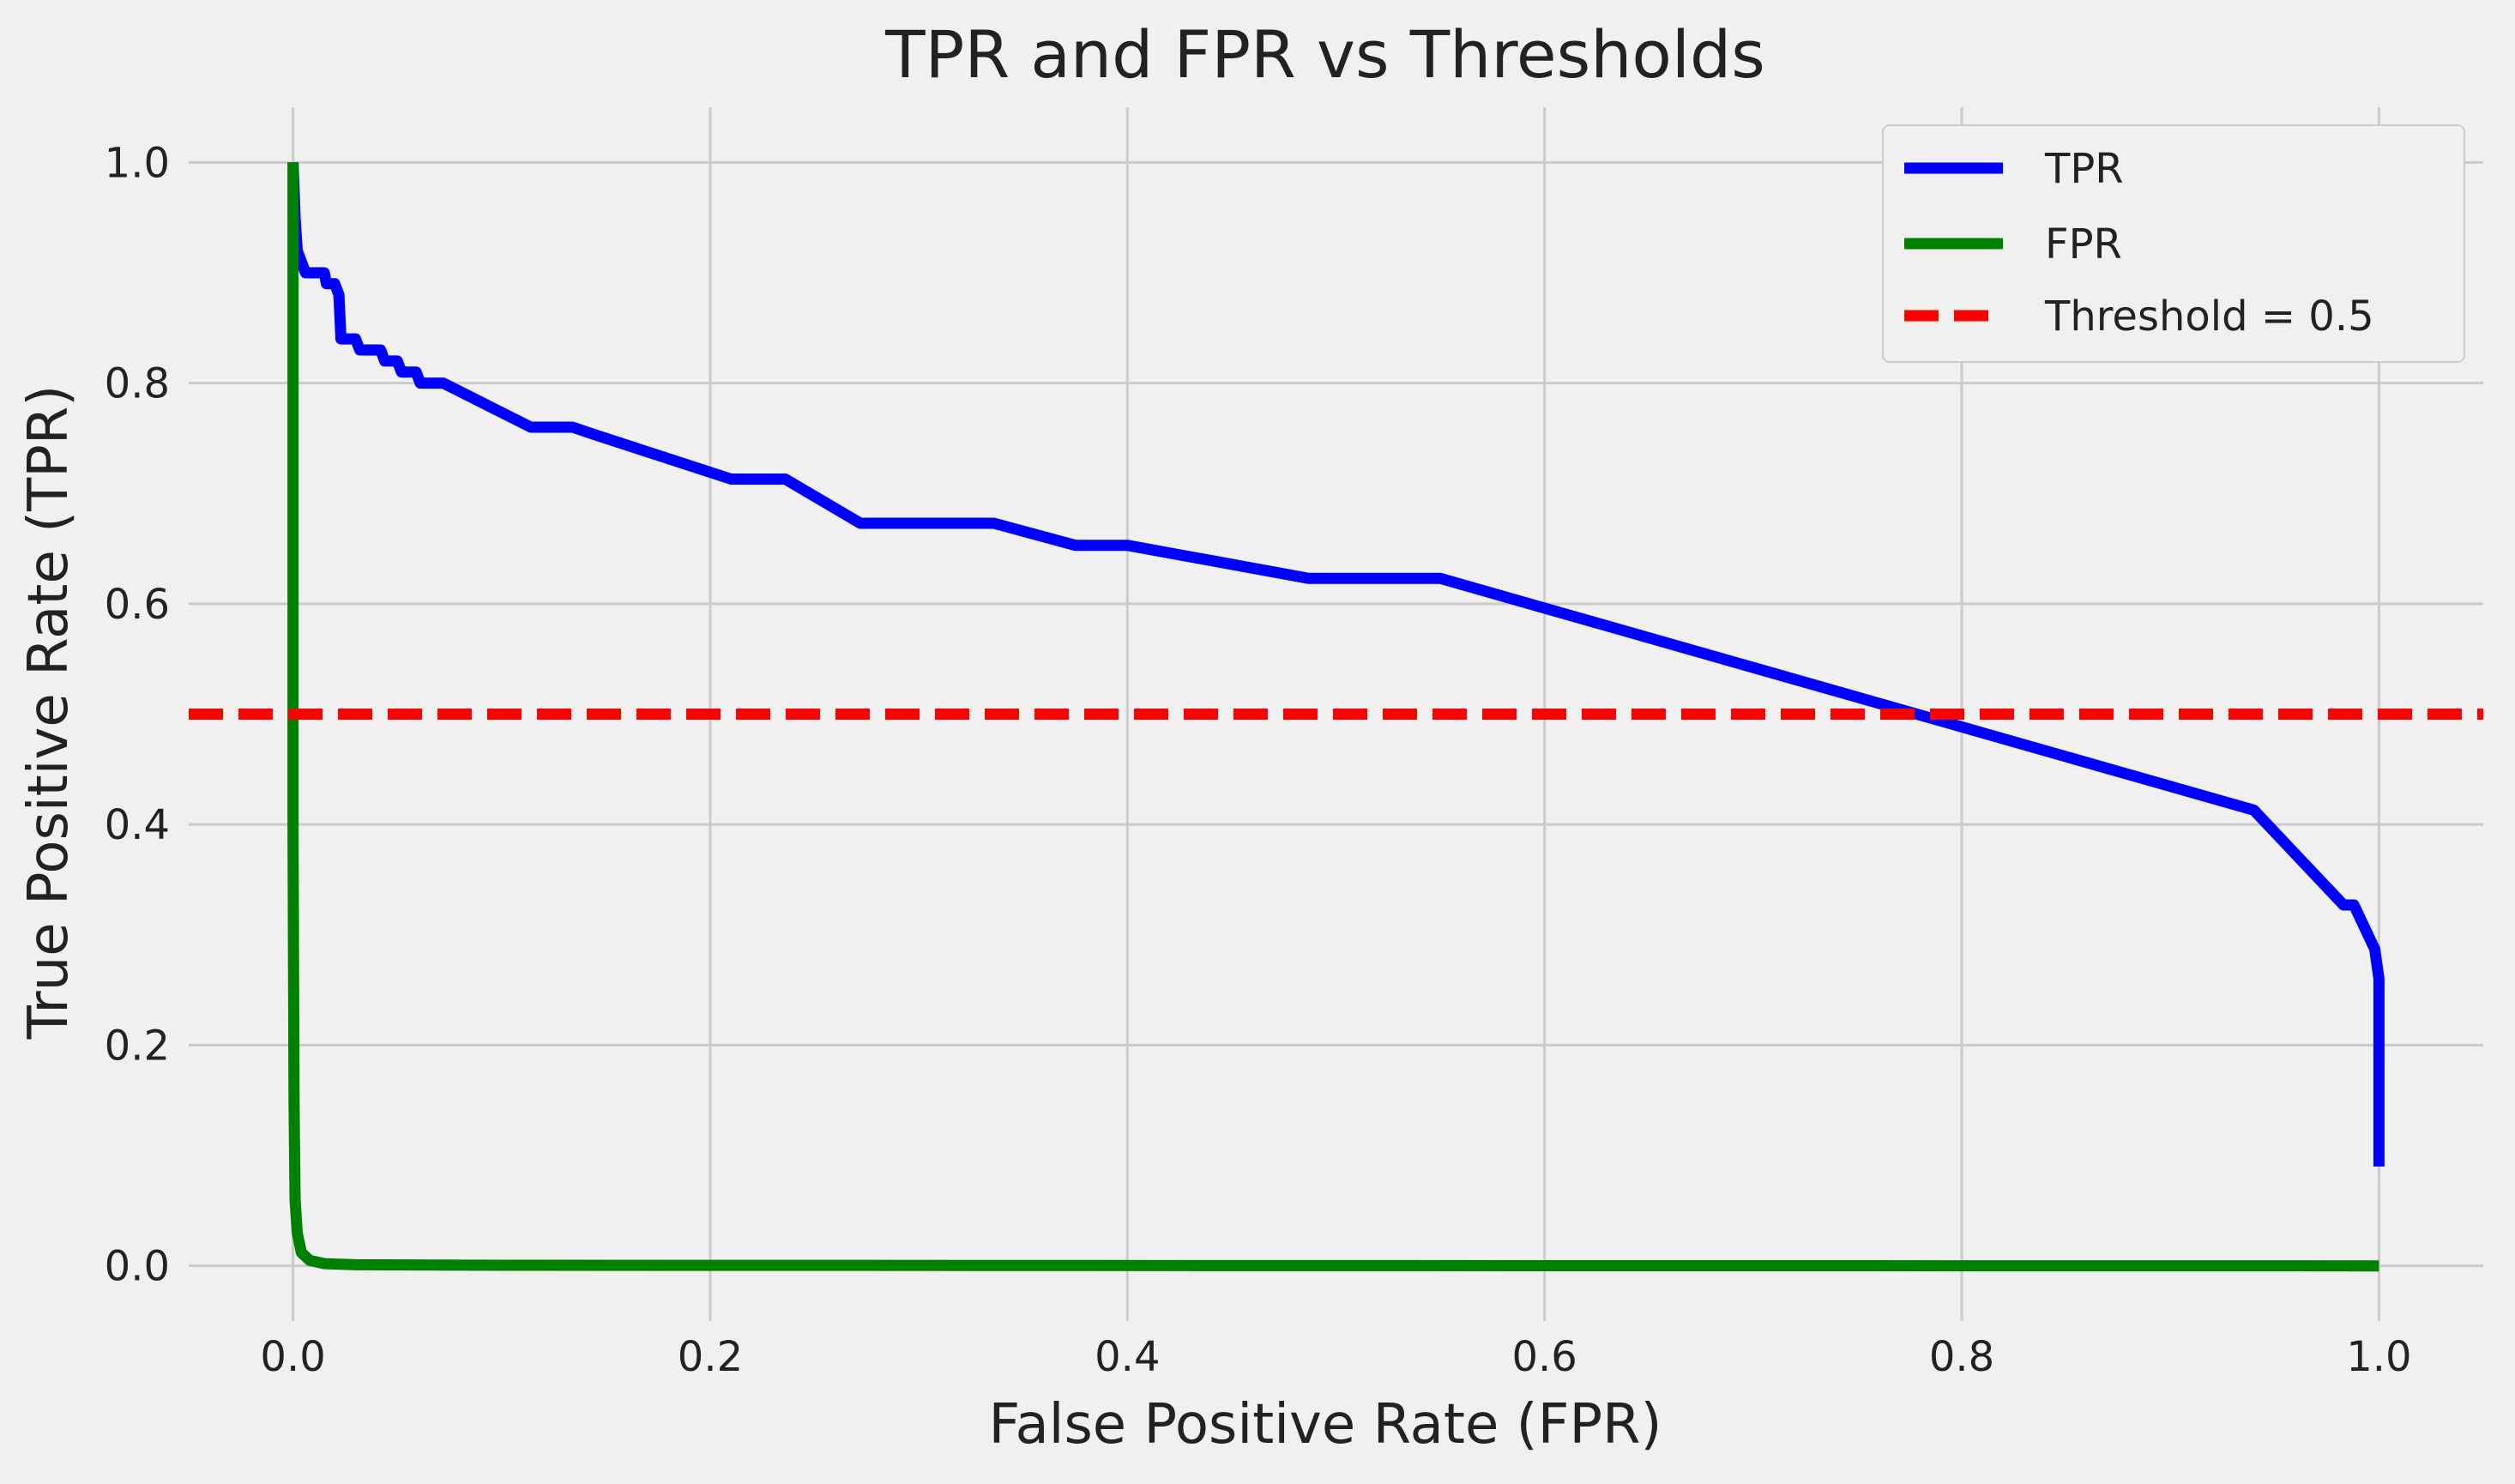  What do you see at coordinates (1326, 1425) in the screenshot?
I see `x-axis-label: False Positive Rate (FPR)` at bounding box center [1326, 1425].